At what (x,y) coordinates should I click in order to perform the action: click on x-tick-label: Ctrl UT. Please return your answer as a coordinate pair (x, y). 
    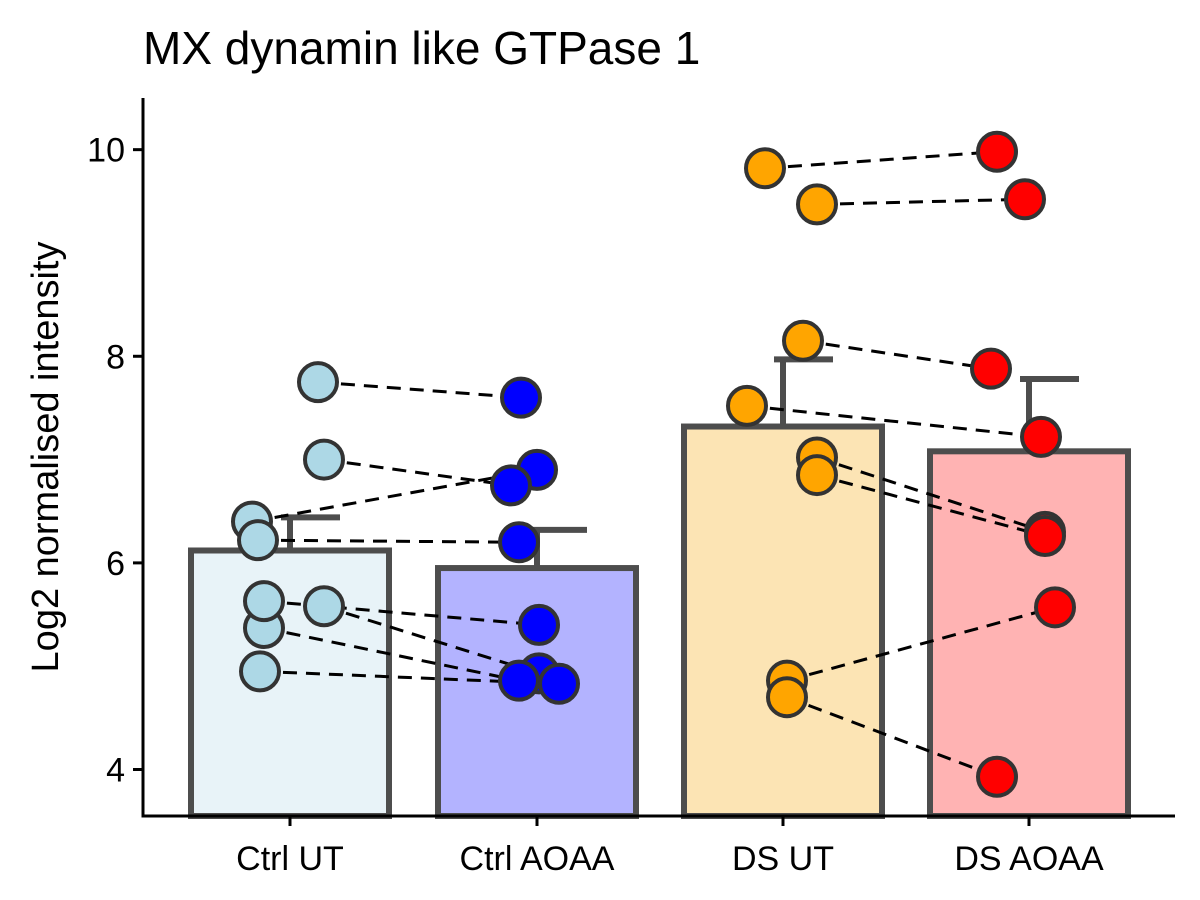
    Looking at the image, I should click on (290, 859).